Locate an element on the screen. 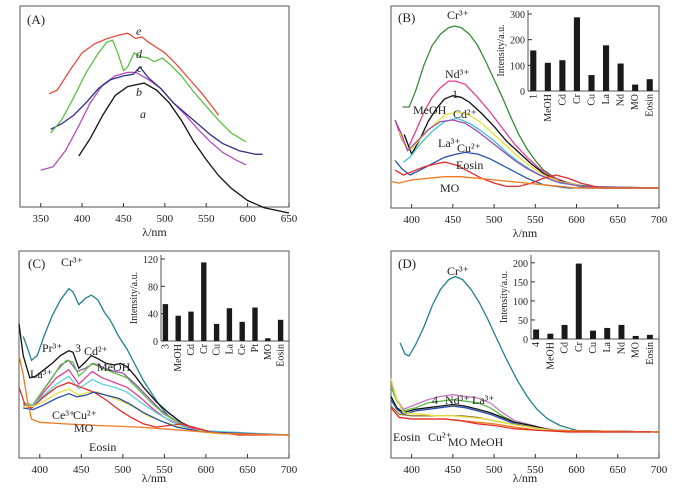  curve-annotation: d is located at coordinates (139, 54).